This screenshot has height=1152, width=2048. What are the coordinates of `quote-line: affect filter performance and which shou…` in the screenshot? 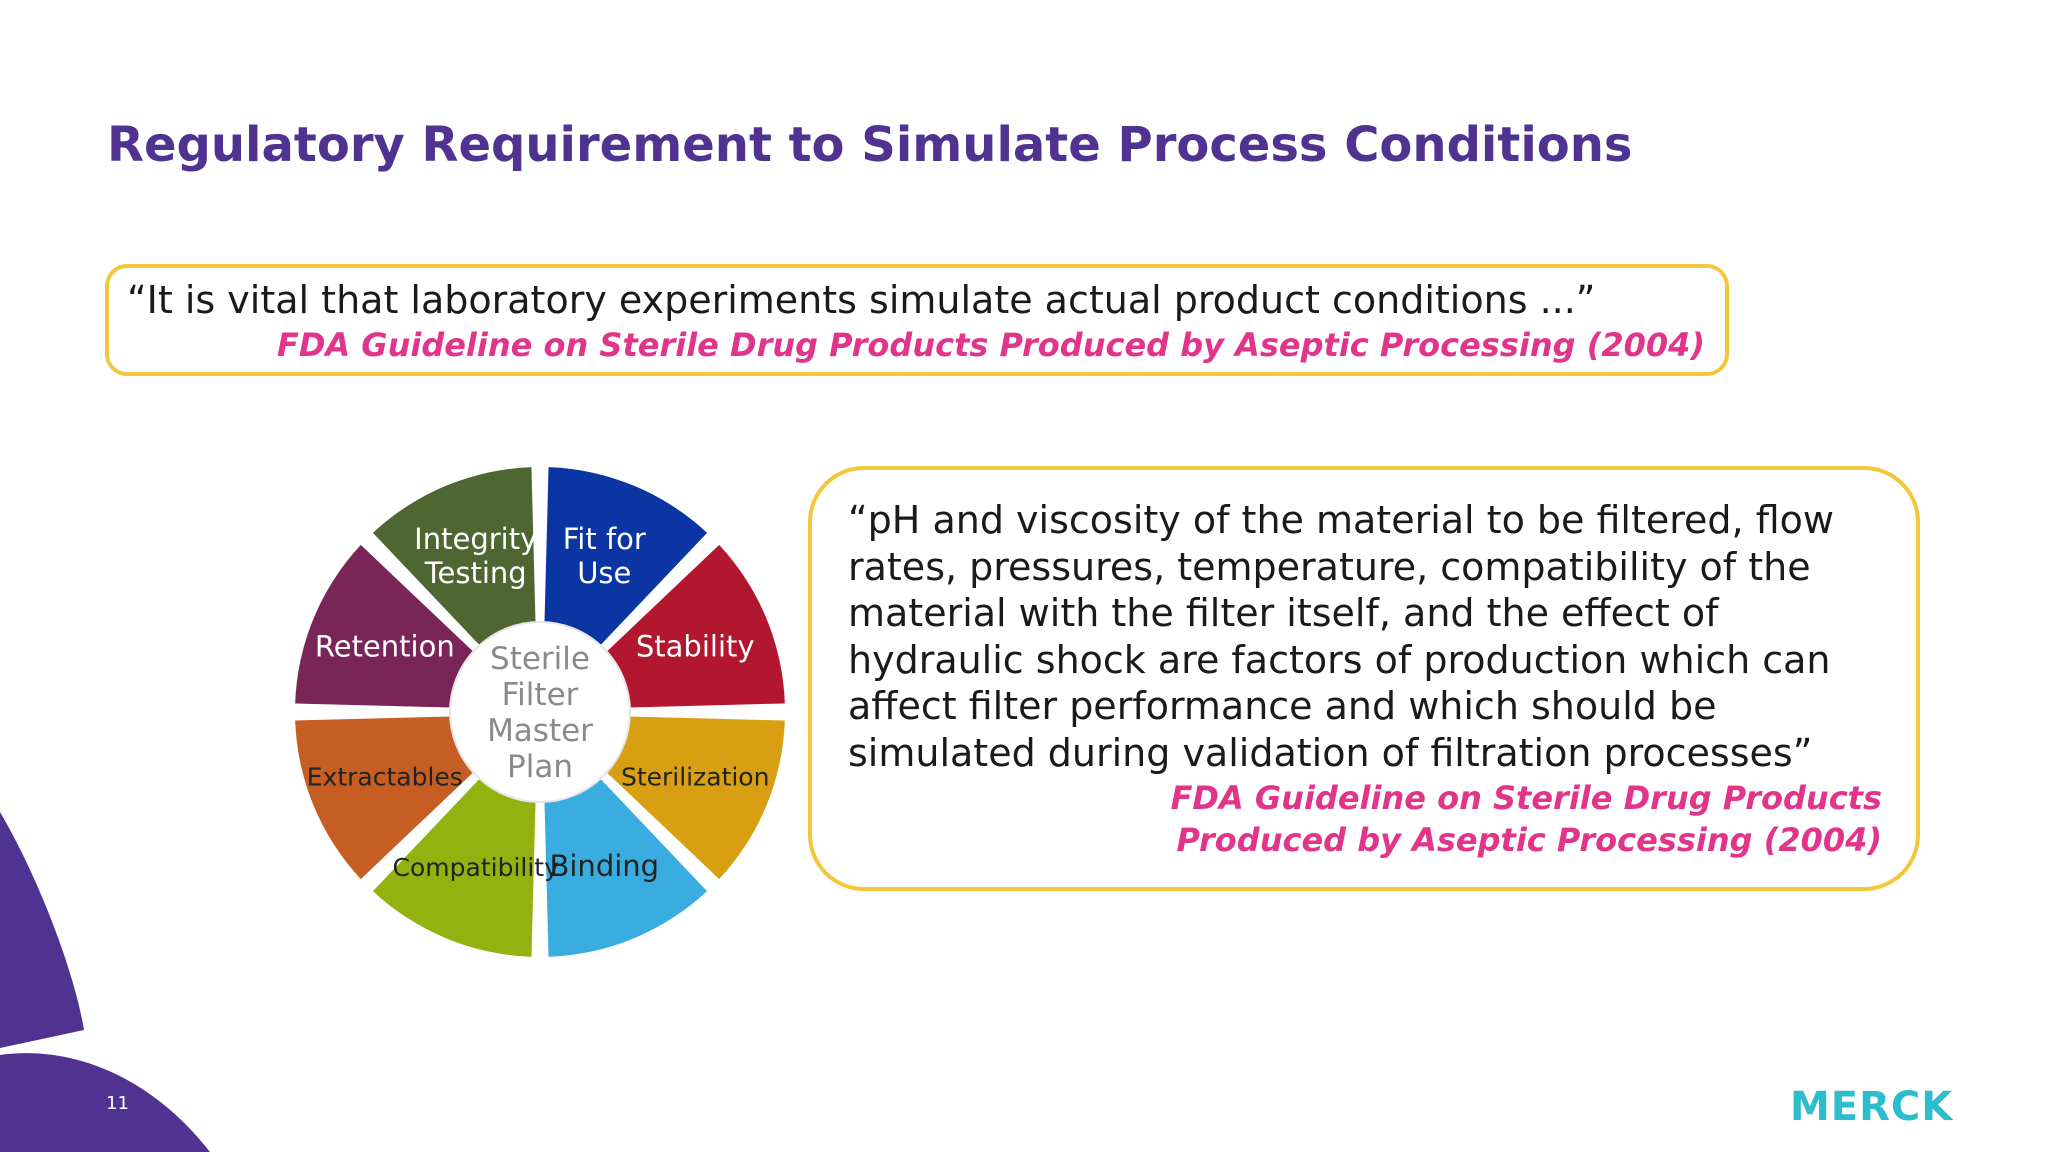 It's located at (1282, 706).